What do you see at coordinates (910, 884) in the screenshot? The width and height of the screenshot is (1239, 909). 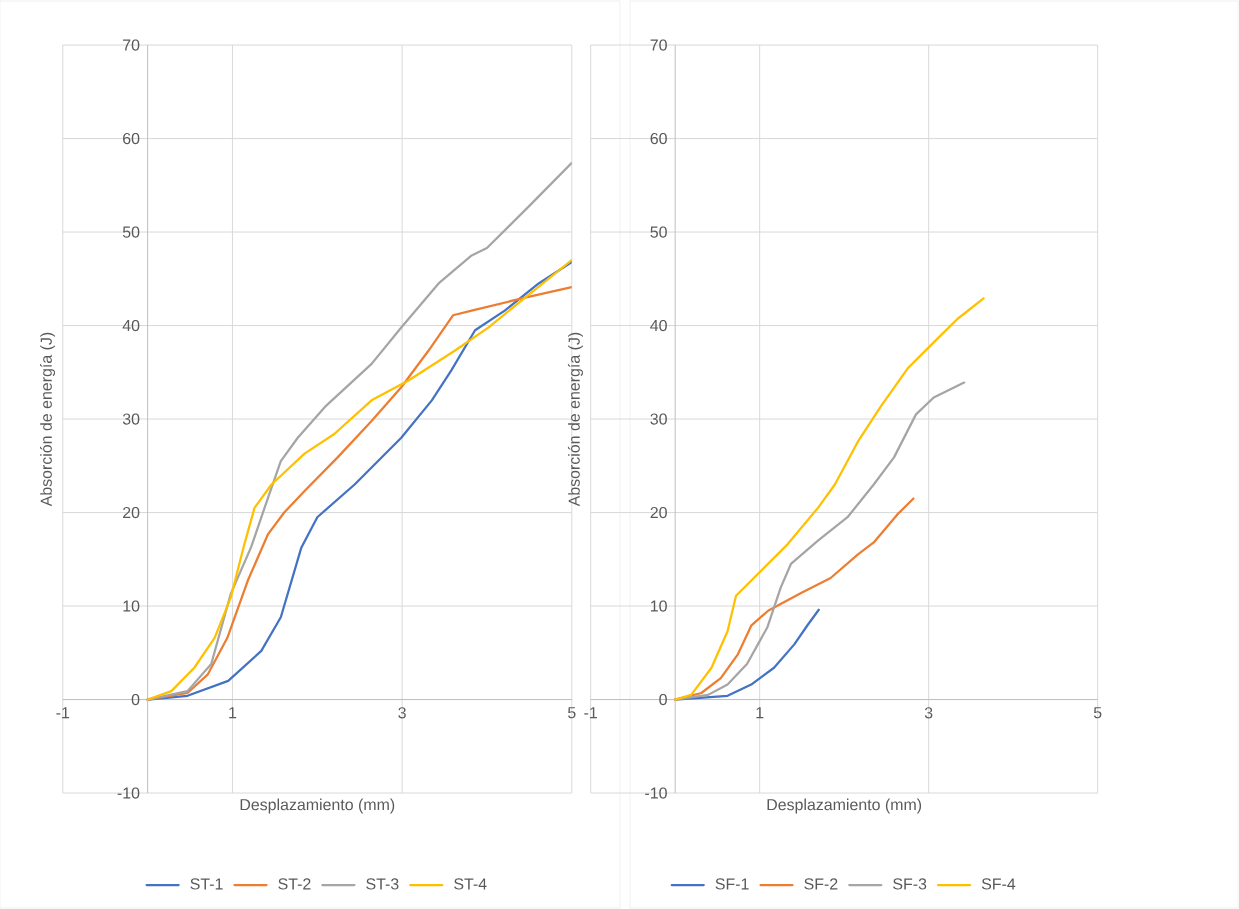 I see `legend-label: SF-3` at bounding box center [910, 884].